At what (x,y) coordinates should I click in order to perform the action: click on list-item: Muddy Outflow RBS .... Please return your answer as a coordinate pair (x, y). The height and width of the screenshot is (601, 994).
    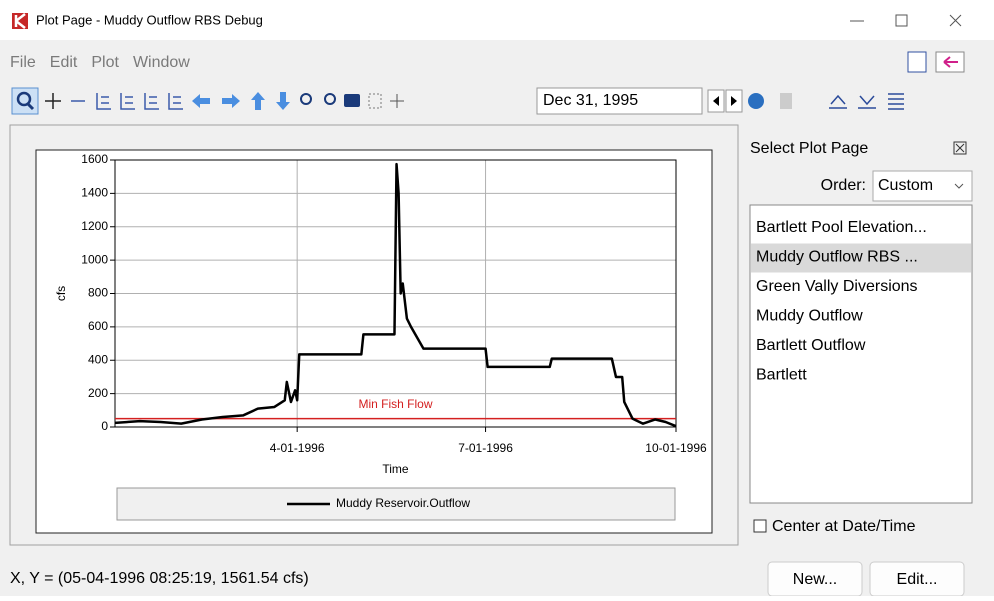
    Looking at the image, I should click on (837, 257).